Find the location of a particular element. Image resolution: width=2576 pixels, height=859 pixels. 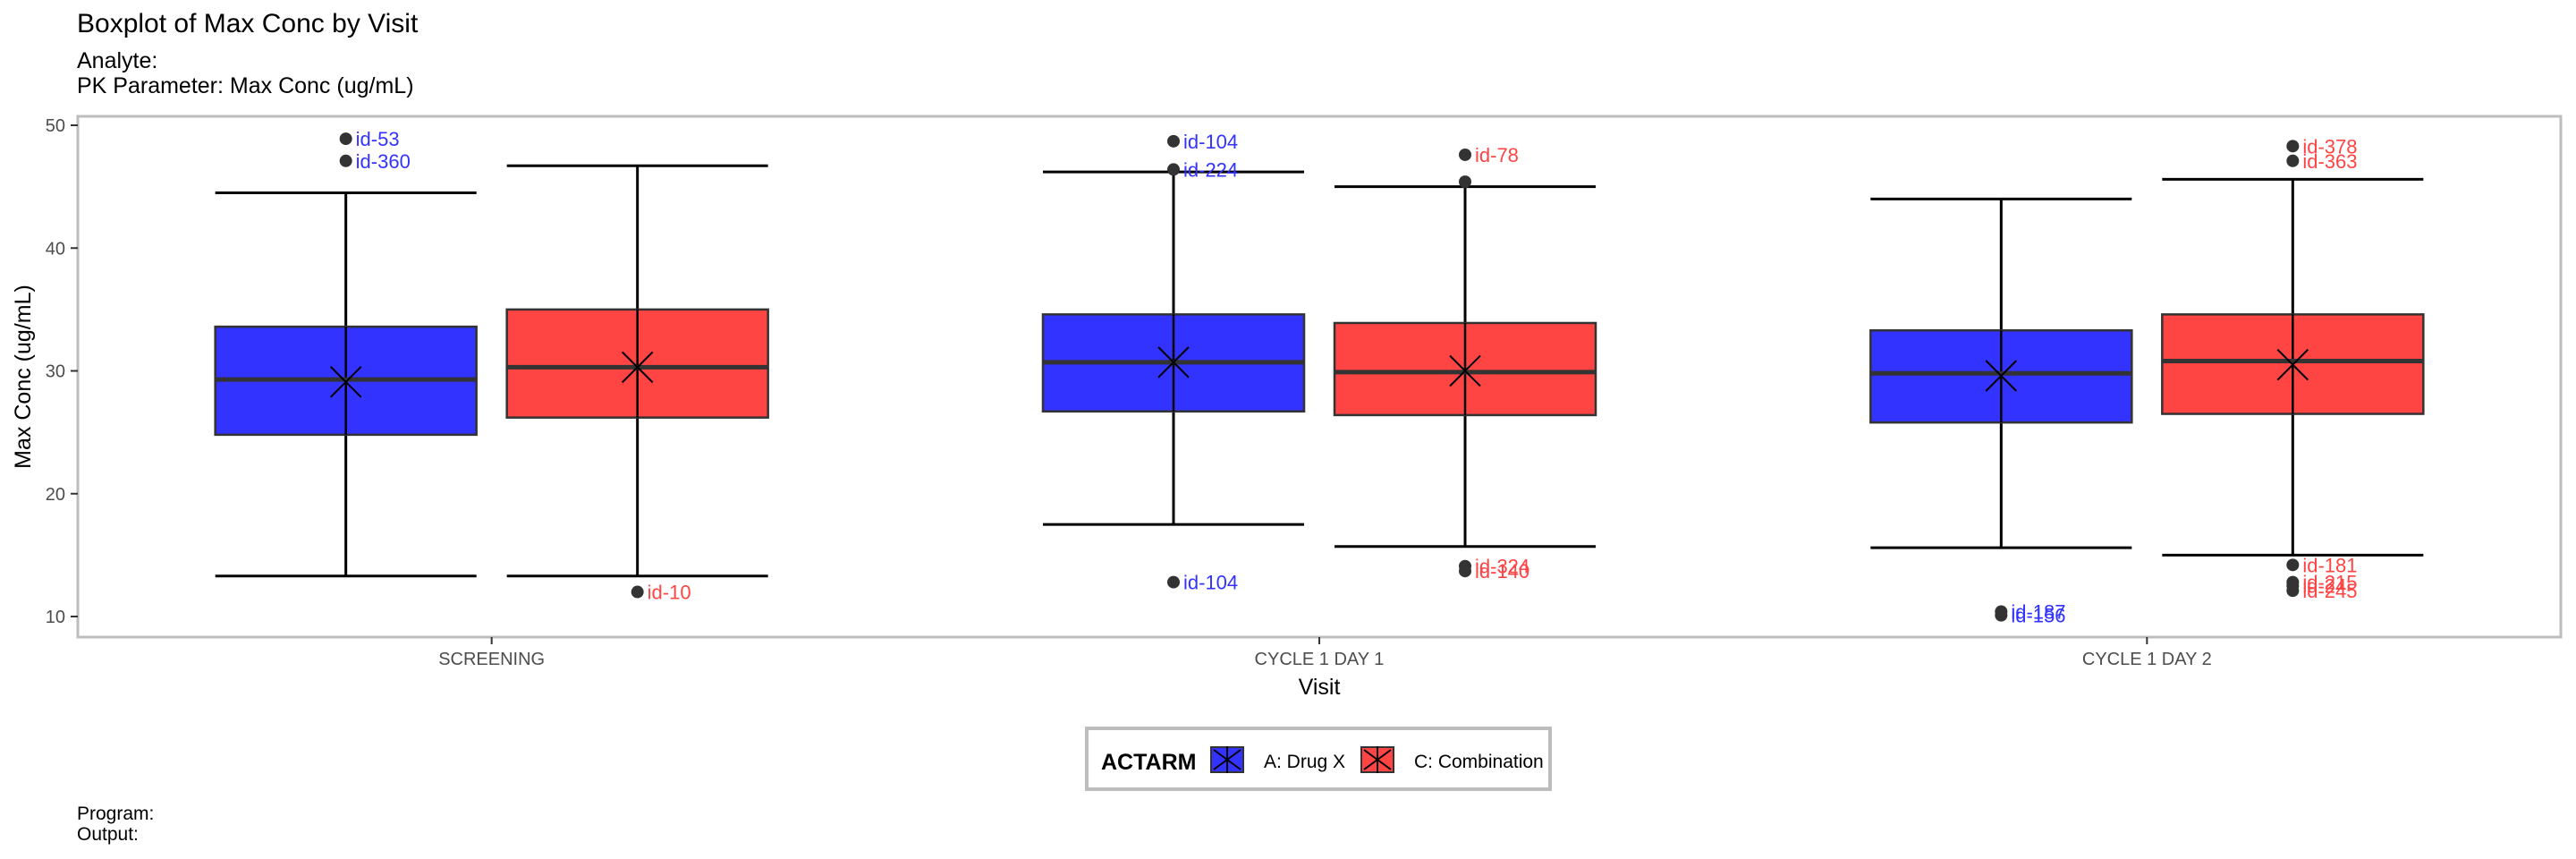

outlier-label: id-24 is located at coordinates (2324, 586).